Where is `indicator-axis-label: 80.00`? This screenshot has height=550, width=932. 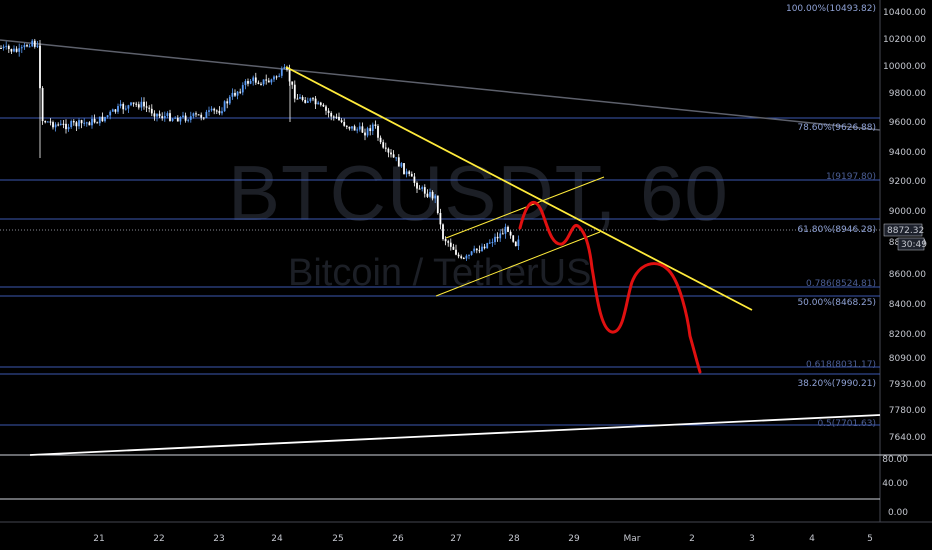
indicator-axis-label: 80.00 is located at coordinates (895, 460).